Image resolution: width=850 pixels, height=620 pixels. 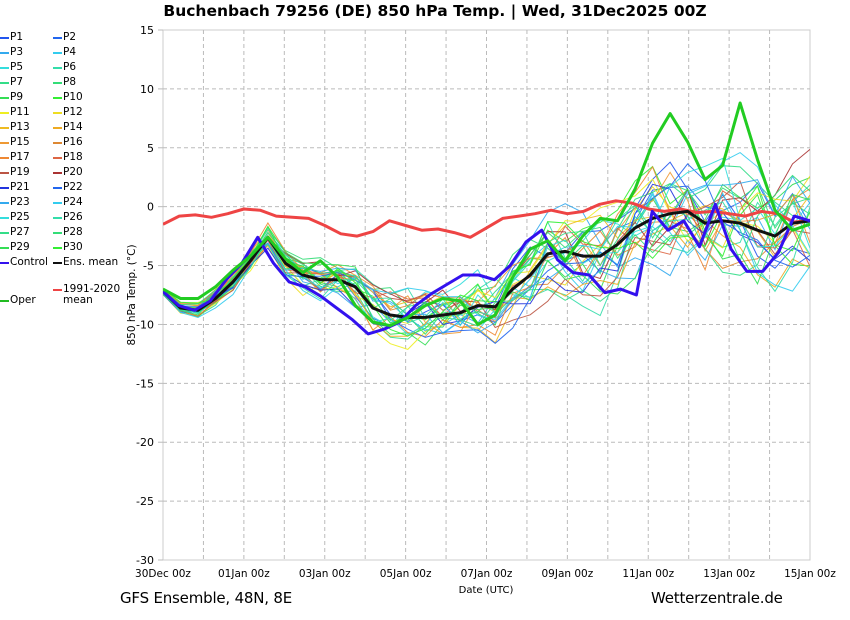 What do you see at coordinates (73, 127) in the screenshot?
I see `legend-label: P14` at bounding box center [73, 127].